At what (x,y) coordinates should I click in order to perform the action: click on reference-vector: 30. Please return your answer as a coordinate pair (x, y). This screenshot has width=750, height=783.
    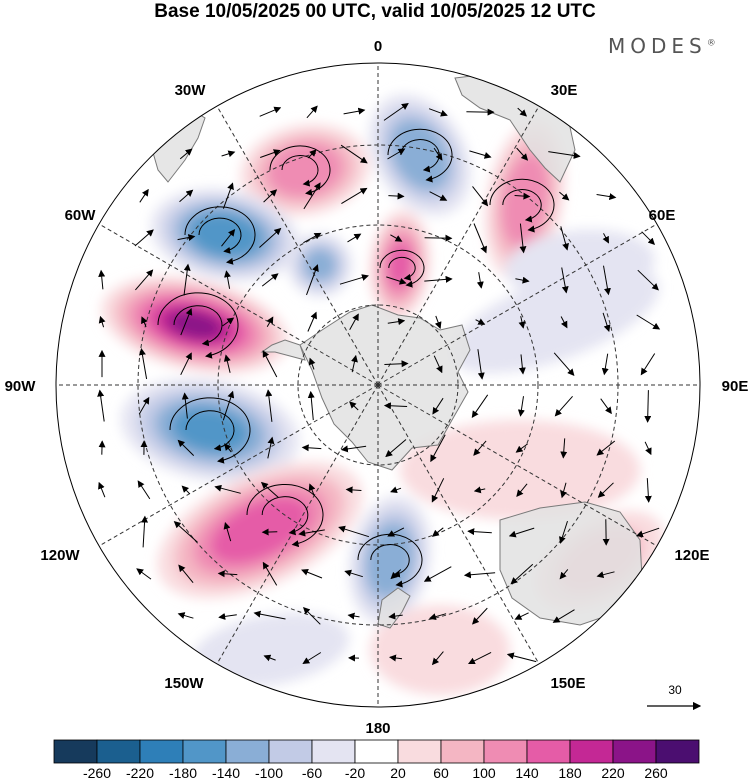
    Looking at the image, I should click on (674, 697).